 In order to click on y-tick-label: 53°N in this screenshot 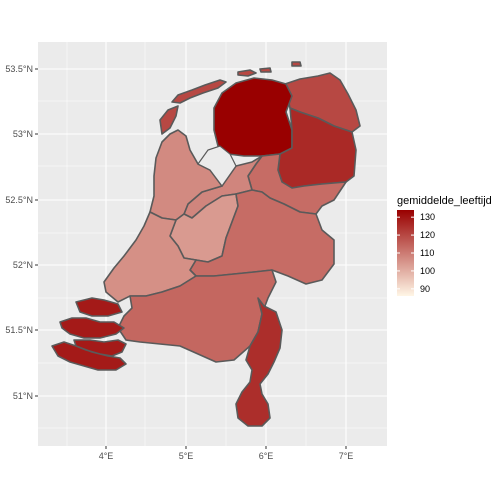, I will do `click(23, 134)`.